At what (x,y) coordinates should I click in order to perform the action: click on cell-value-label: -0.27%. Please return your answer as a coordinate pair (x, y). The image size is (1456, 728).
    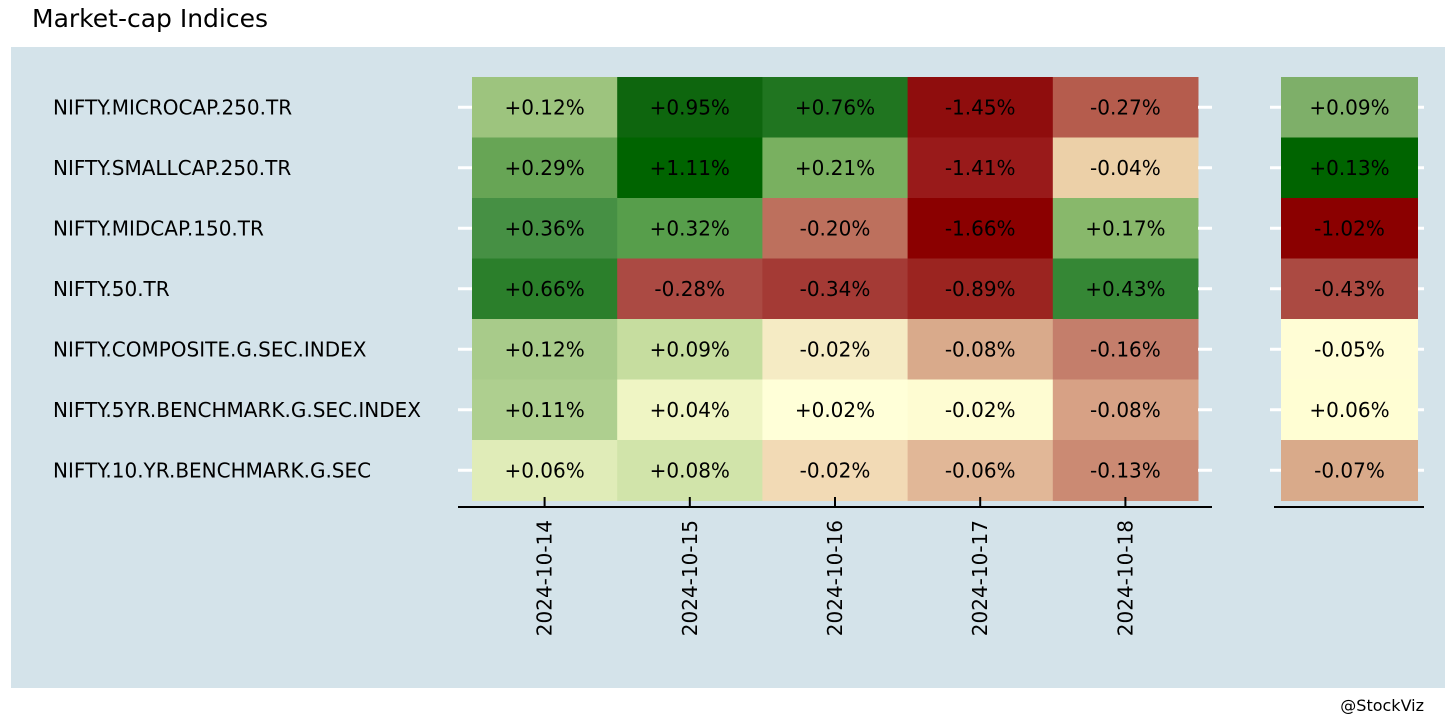
    Looking at the image, I should click on (1125, 107).